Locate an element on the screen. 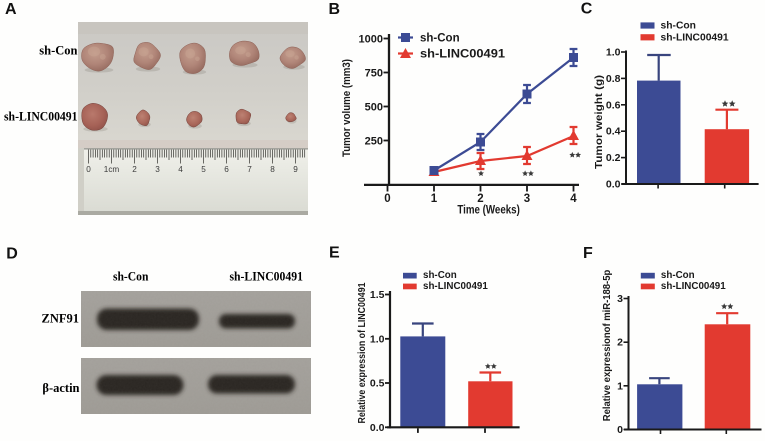 This screenshot has width=765, height=441. svg-text: C is located at coordinates (587, 9).